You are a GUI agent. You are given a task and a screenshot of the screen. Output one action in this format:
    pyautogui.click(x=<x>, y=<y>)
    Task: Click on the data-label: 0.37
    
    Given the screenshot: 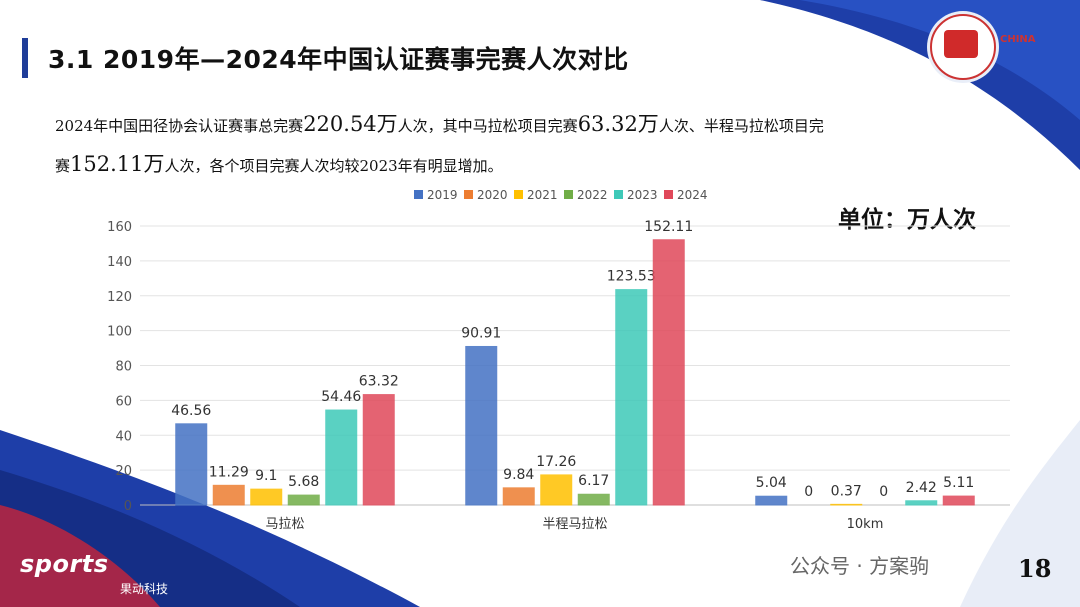 What is the action you would take?
    pyautogui.click(x=846, y=491)
    